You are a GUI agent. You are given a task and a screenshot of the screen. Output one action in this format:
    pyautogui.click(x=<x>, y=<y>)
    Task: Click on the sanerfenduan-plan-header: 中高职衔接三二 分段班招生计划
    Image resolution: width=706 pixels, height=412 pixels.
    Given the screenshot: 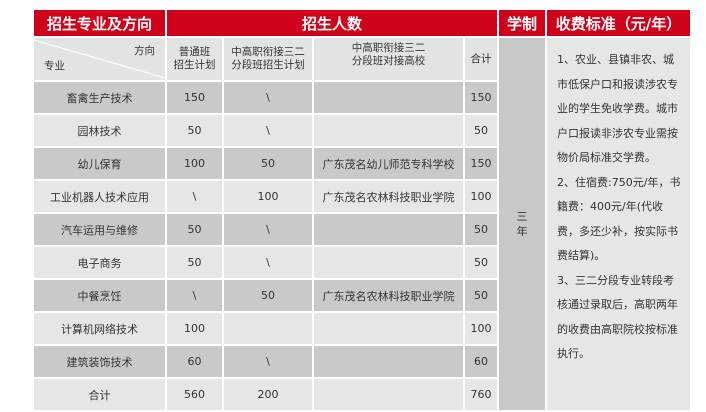 What is the action you would take?
    pyautogui.click(x=268, y=59)
    